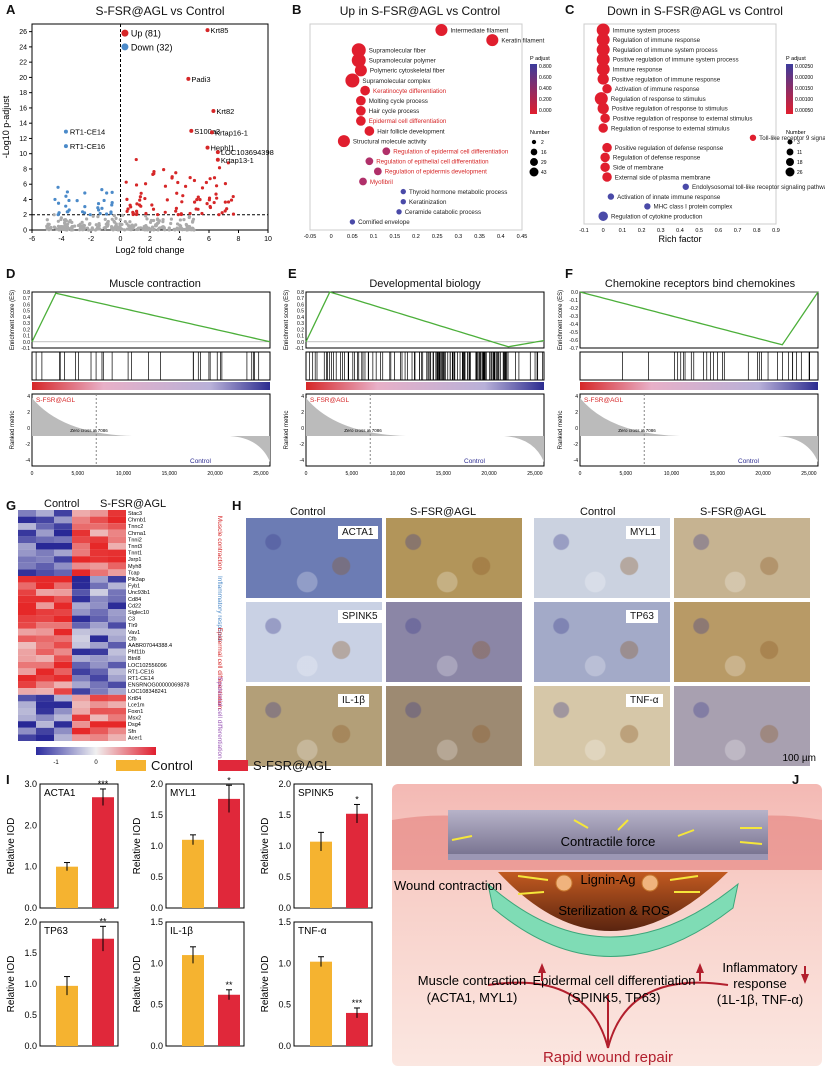 This screenshot has height=1068, width=825. I want to click on gsea-ytick-label: -0.1, so click(299, 349).